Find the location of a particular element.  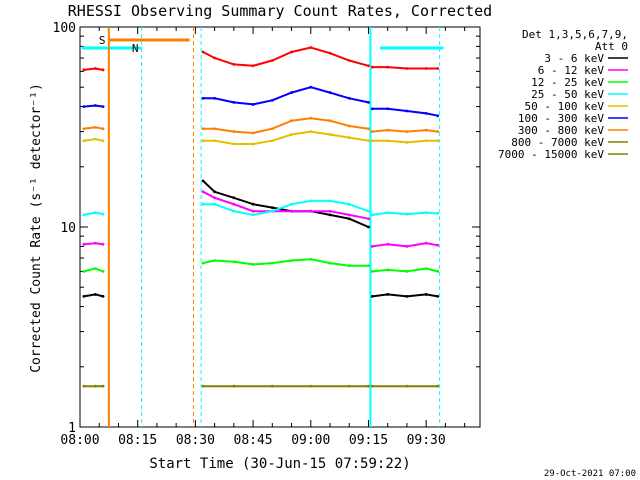

x-tick-label: 08:45 is located at coordinates (253, 440).